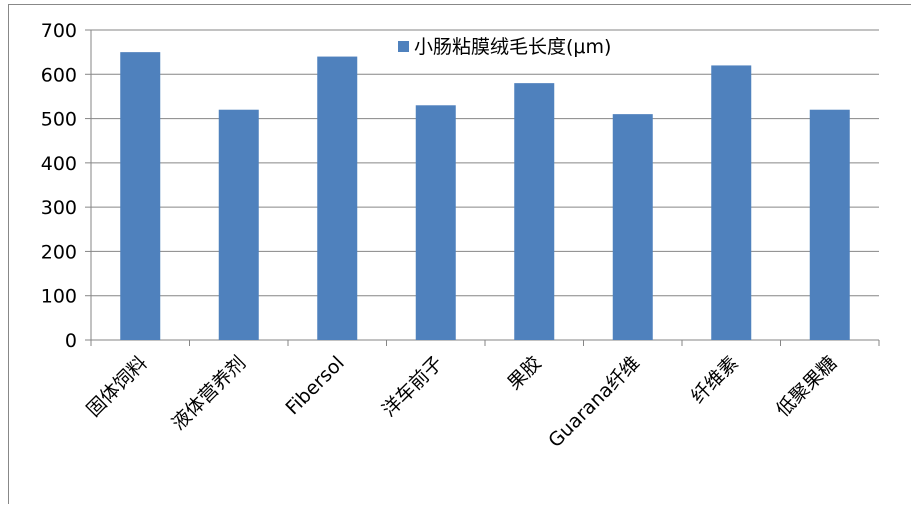 The image size is (913, 506). Describe the element at coordinates (59, 297) in the screenshot. I see `y-tick-label: 100` at that location.